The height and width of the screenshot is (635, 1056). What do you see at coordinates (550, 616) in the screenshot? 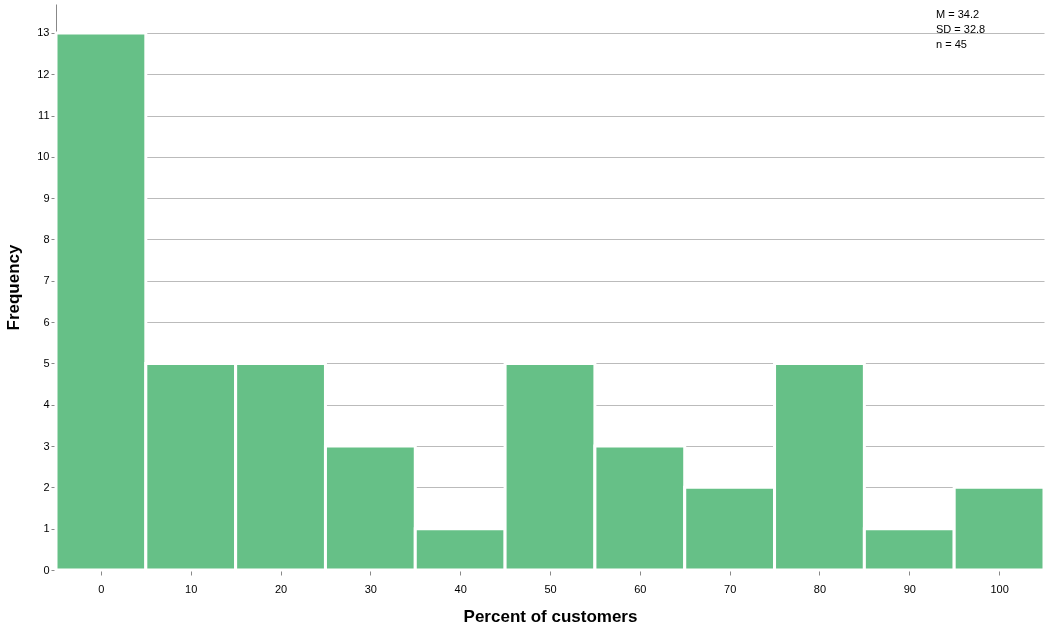
I see `x-axis-title: Percent of customers` at bounding box center [550, 616].